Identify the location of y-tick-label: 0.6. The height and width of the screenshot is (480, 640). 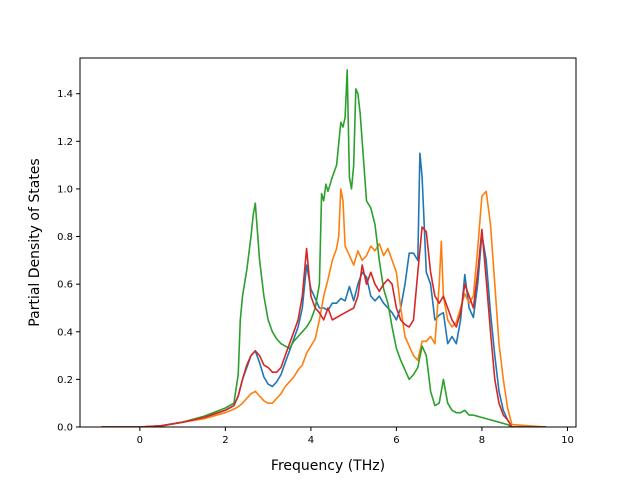
(65, 285).